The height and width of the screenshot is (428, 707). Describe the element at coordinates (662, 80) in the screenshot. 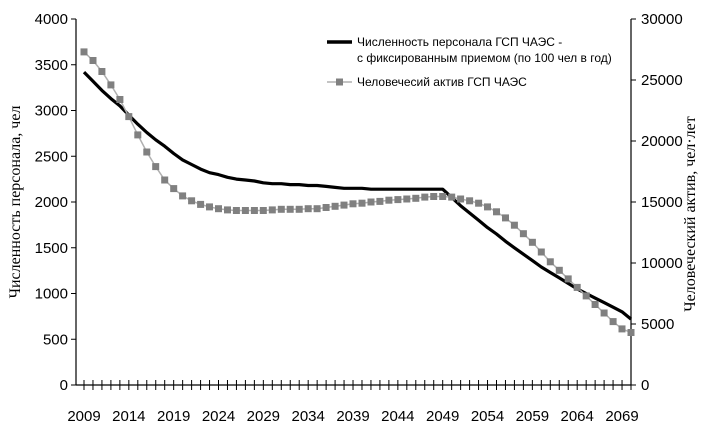

I see `y-right-tick-label: 25000` at that location.